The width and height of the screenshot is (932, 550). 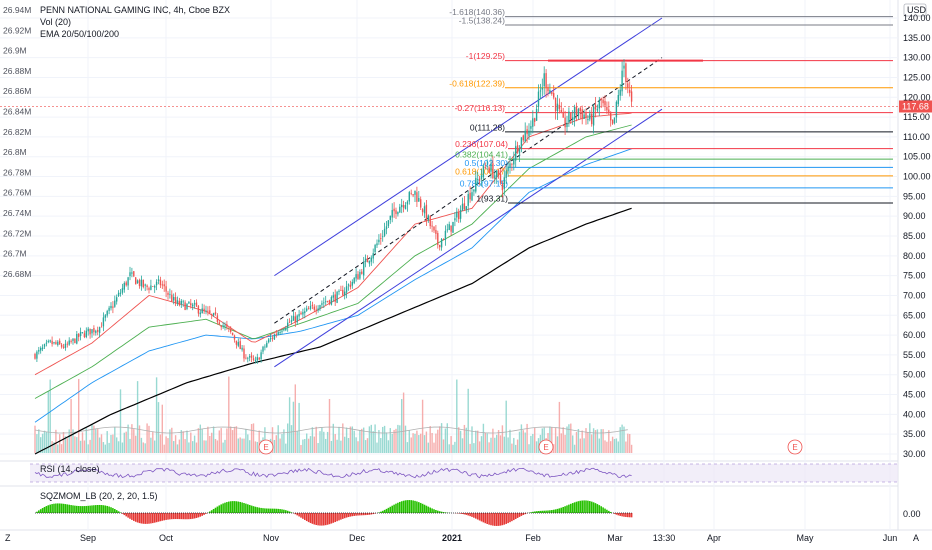 I want to click on ema-legend: EMA 20/50/100/200, so click(x=79, y=34).